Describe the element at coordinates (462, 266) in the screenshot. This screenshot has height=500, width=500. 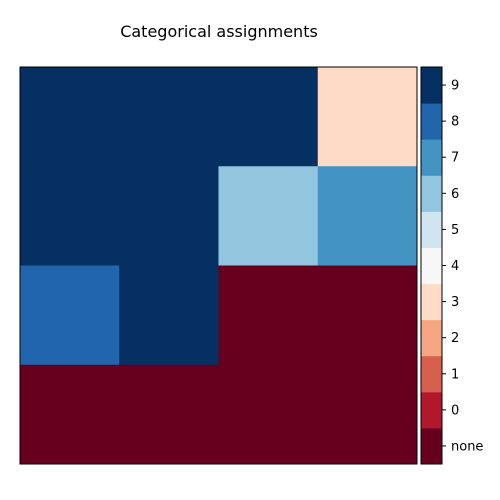
I see `colorbar-ticks: none 0 1 2 3 4 5 6 7 8 9` at that location.